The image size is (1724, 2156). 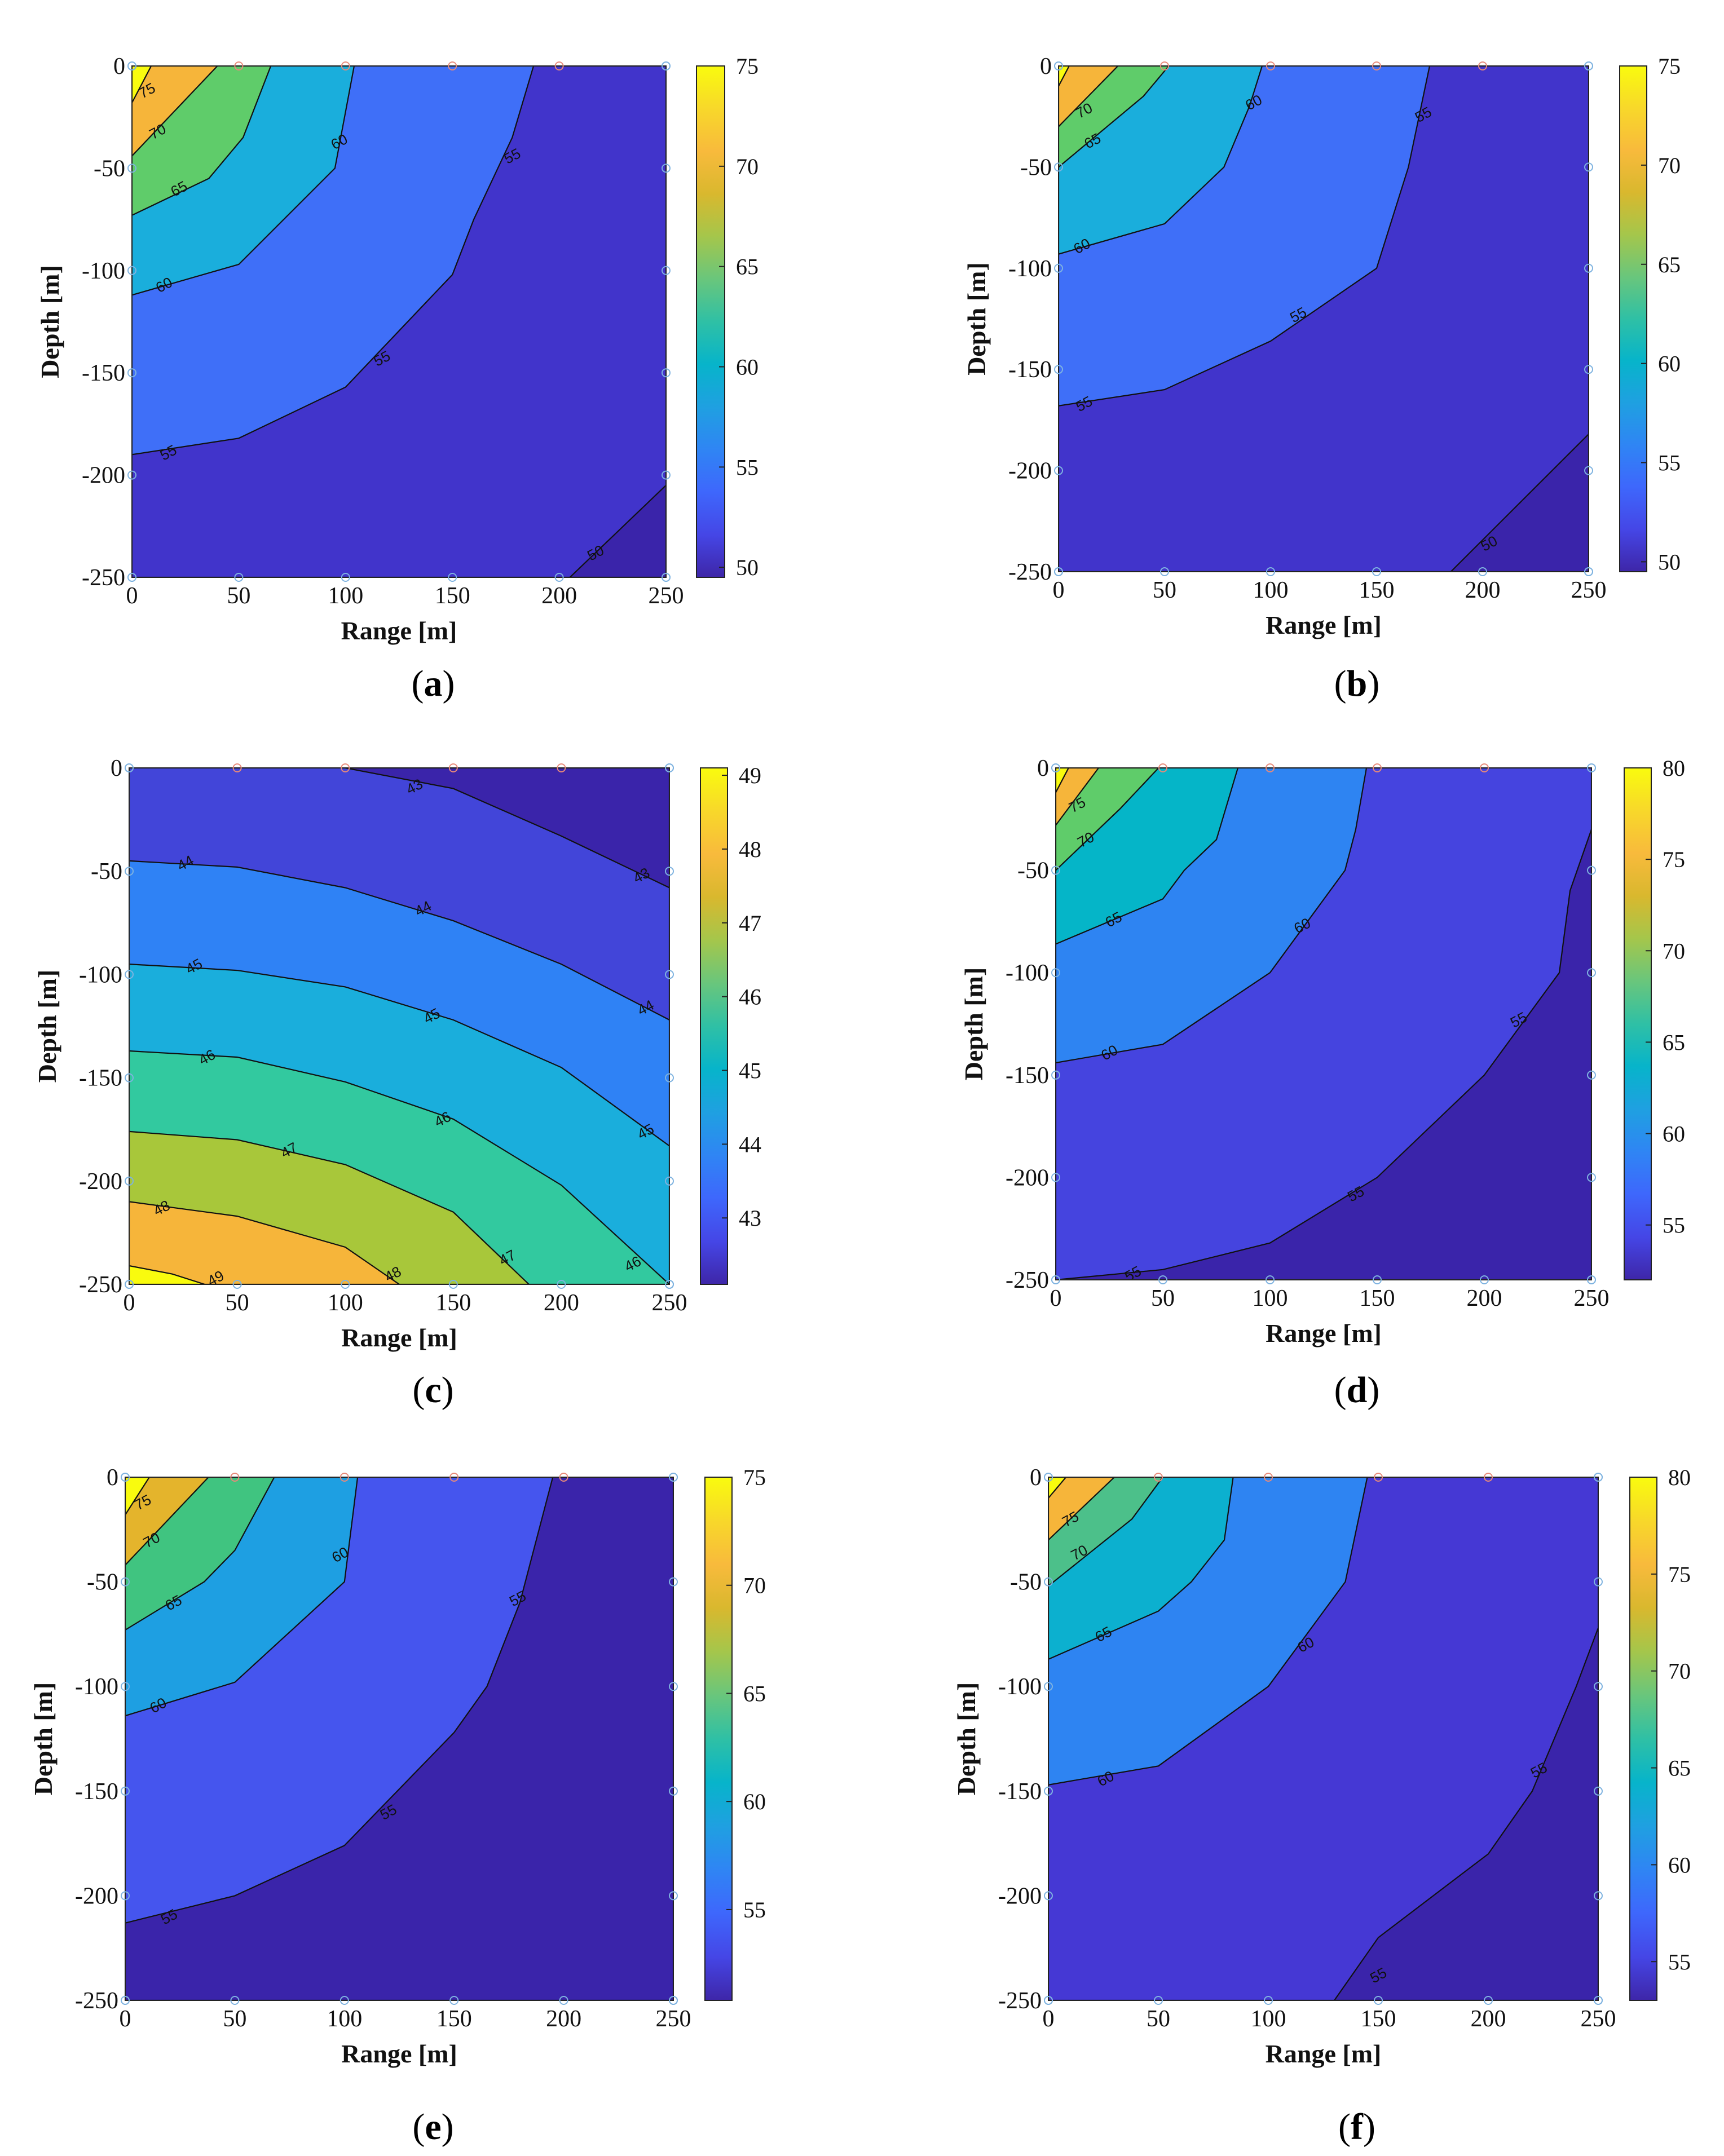 What do you see at coordinates (750, 1218) in the screenshot?
I see `colorbar-tick-label: 43` at bounding box center [750, 1218].